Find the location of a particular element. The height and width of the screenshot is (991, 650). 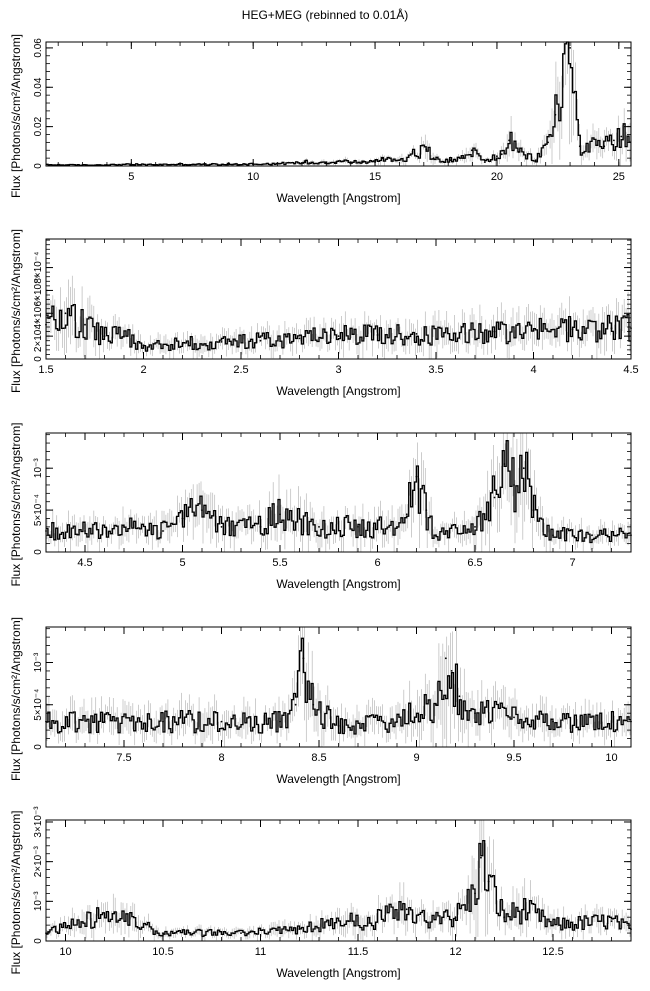

x-tick-label: 3.5 is located at coordinates (435, 370).